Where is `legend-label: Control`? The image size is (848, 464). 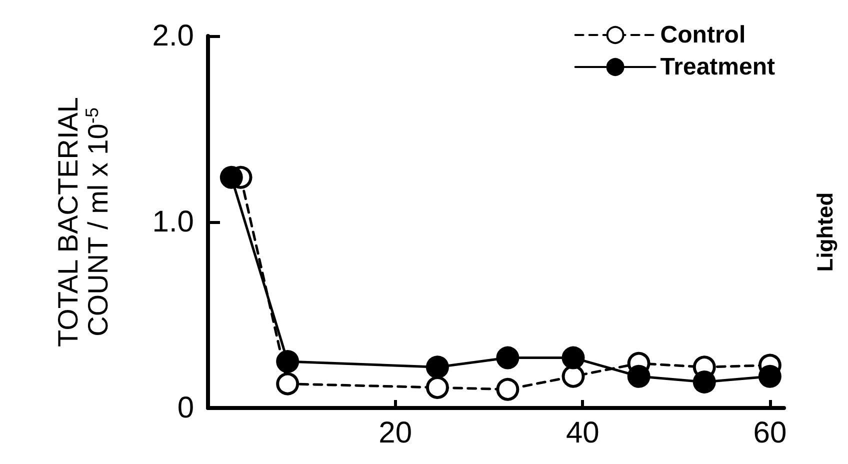 legend-label: Control is located at coordinates (703, 35).